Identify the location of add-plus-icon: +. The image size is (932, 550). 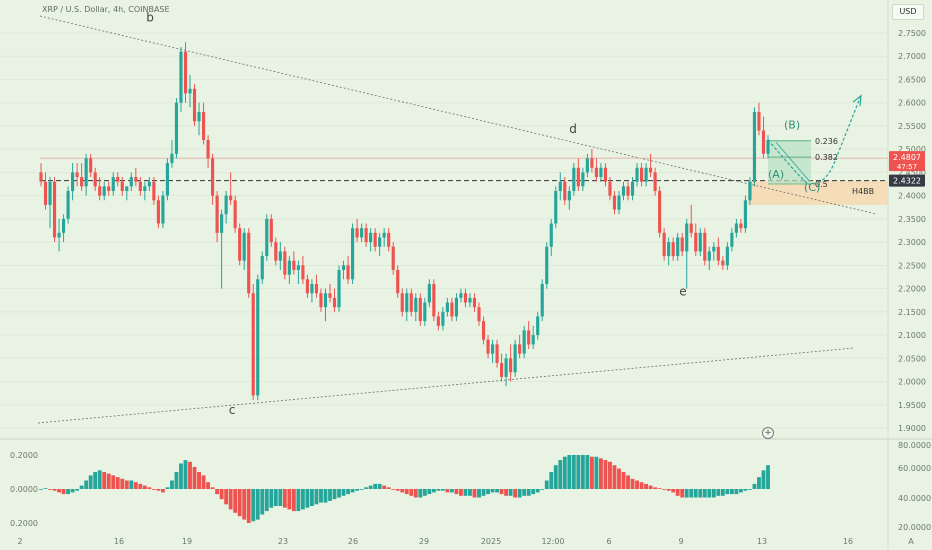
(768, 433).